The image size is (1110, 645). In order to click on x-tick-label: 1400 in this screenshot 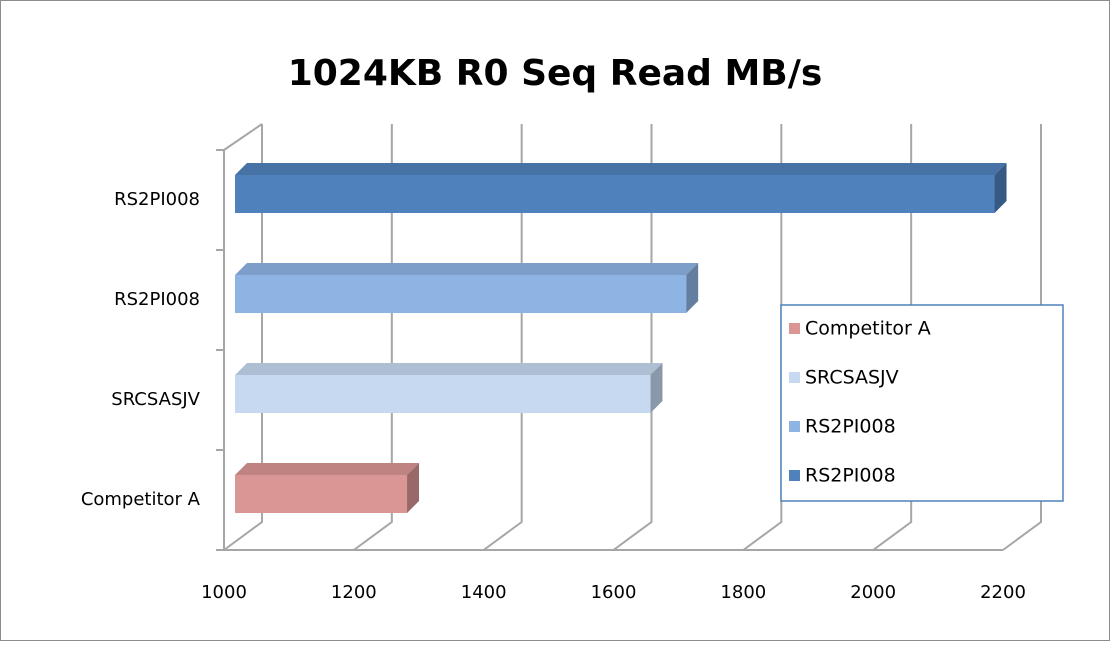, I will do `click(484, 592)`.